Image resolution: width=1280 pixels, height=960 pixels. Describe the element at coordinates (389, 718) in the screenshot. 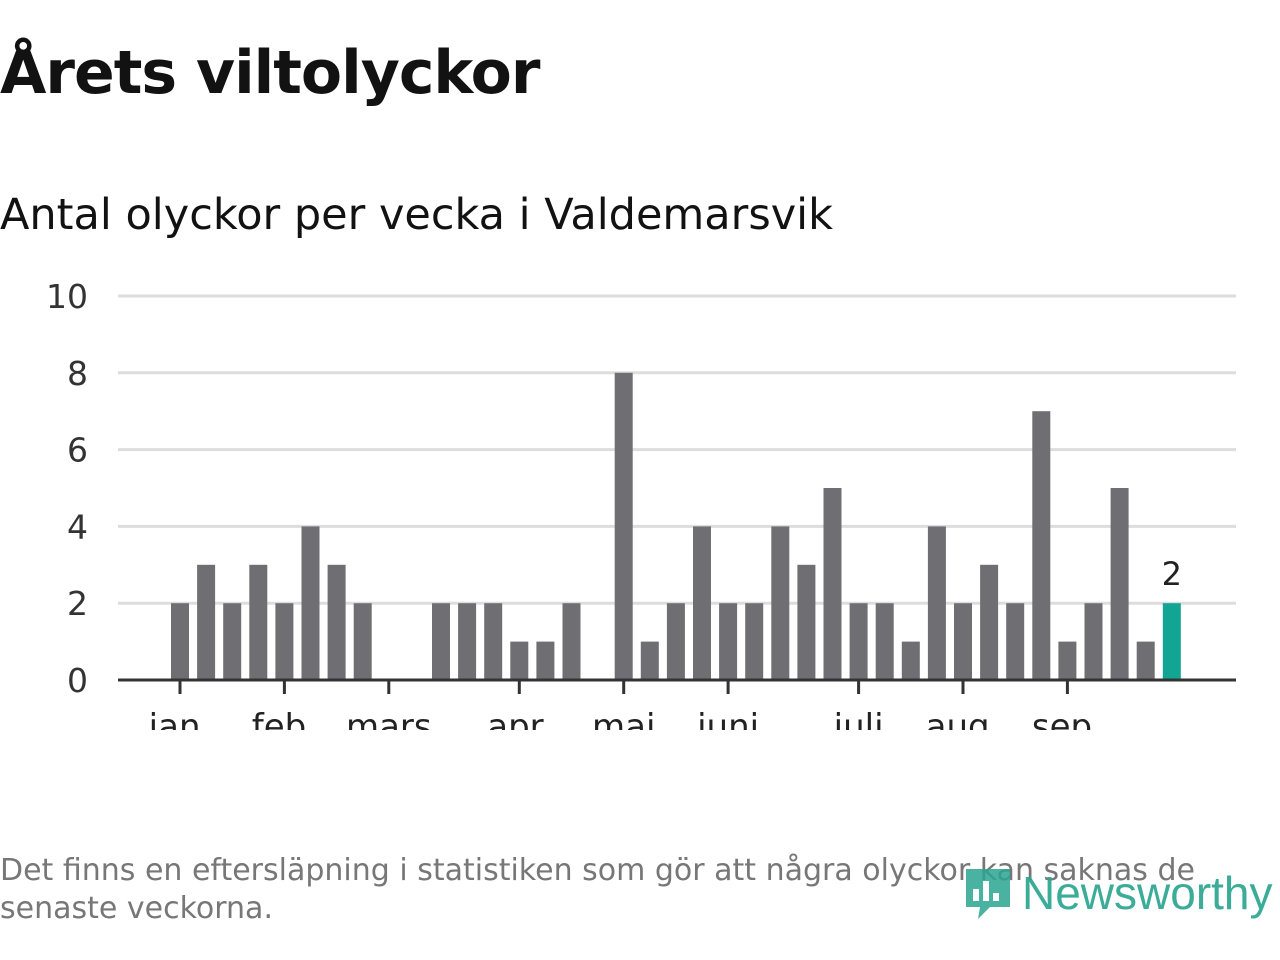

I see `x-tick-label-mars: mars` at that location.